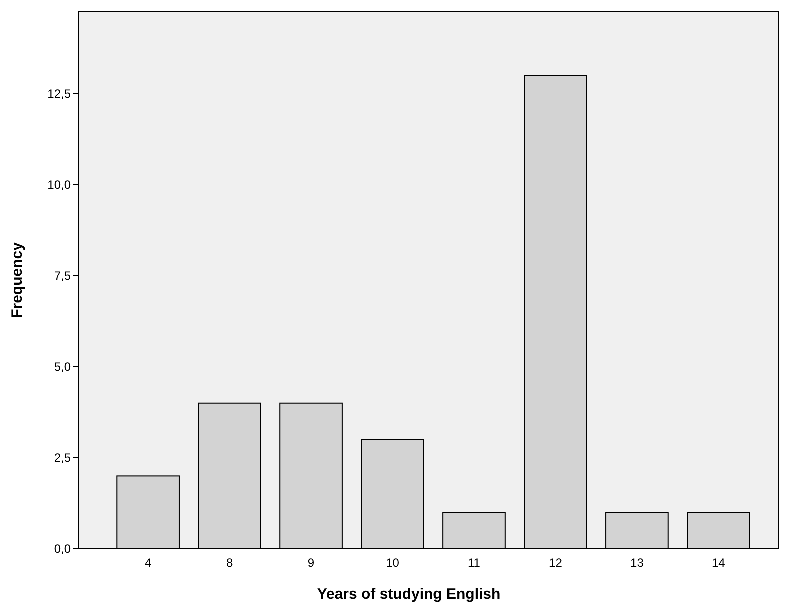 The height and width of the screenshot is (607, 786). What do you see at coordinates (230, 563) in the screenshot?
I see `x-tick-label: 8` at bounding box center [230, 563].